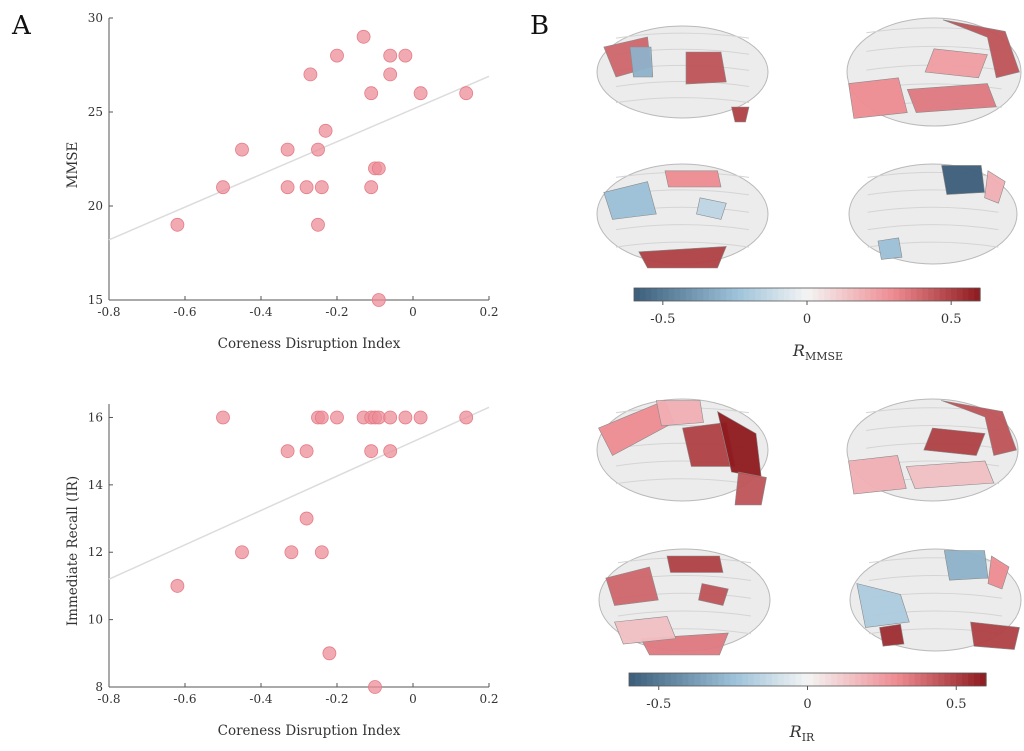 This screenshot has height=751, width=1024. I want to click on y-tick-label: 25, so click(95, 112).